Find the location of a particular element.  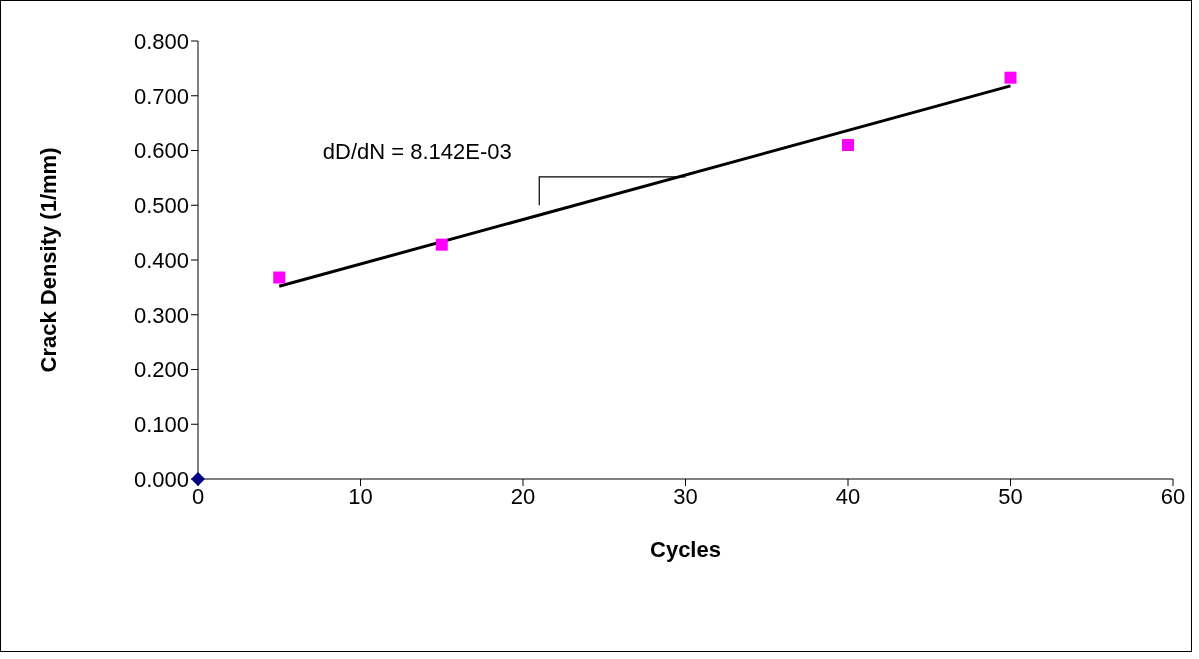

y-tick-label: 0.300 is located at coordinates (161, 315).